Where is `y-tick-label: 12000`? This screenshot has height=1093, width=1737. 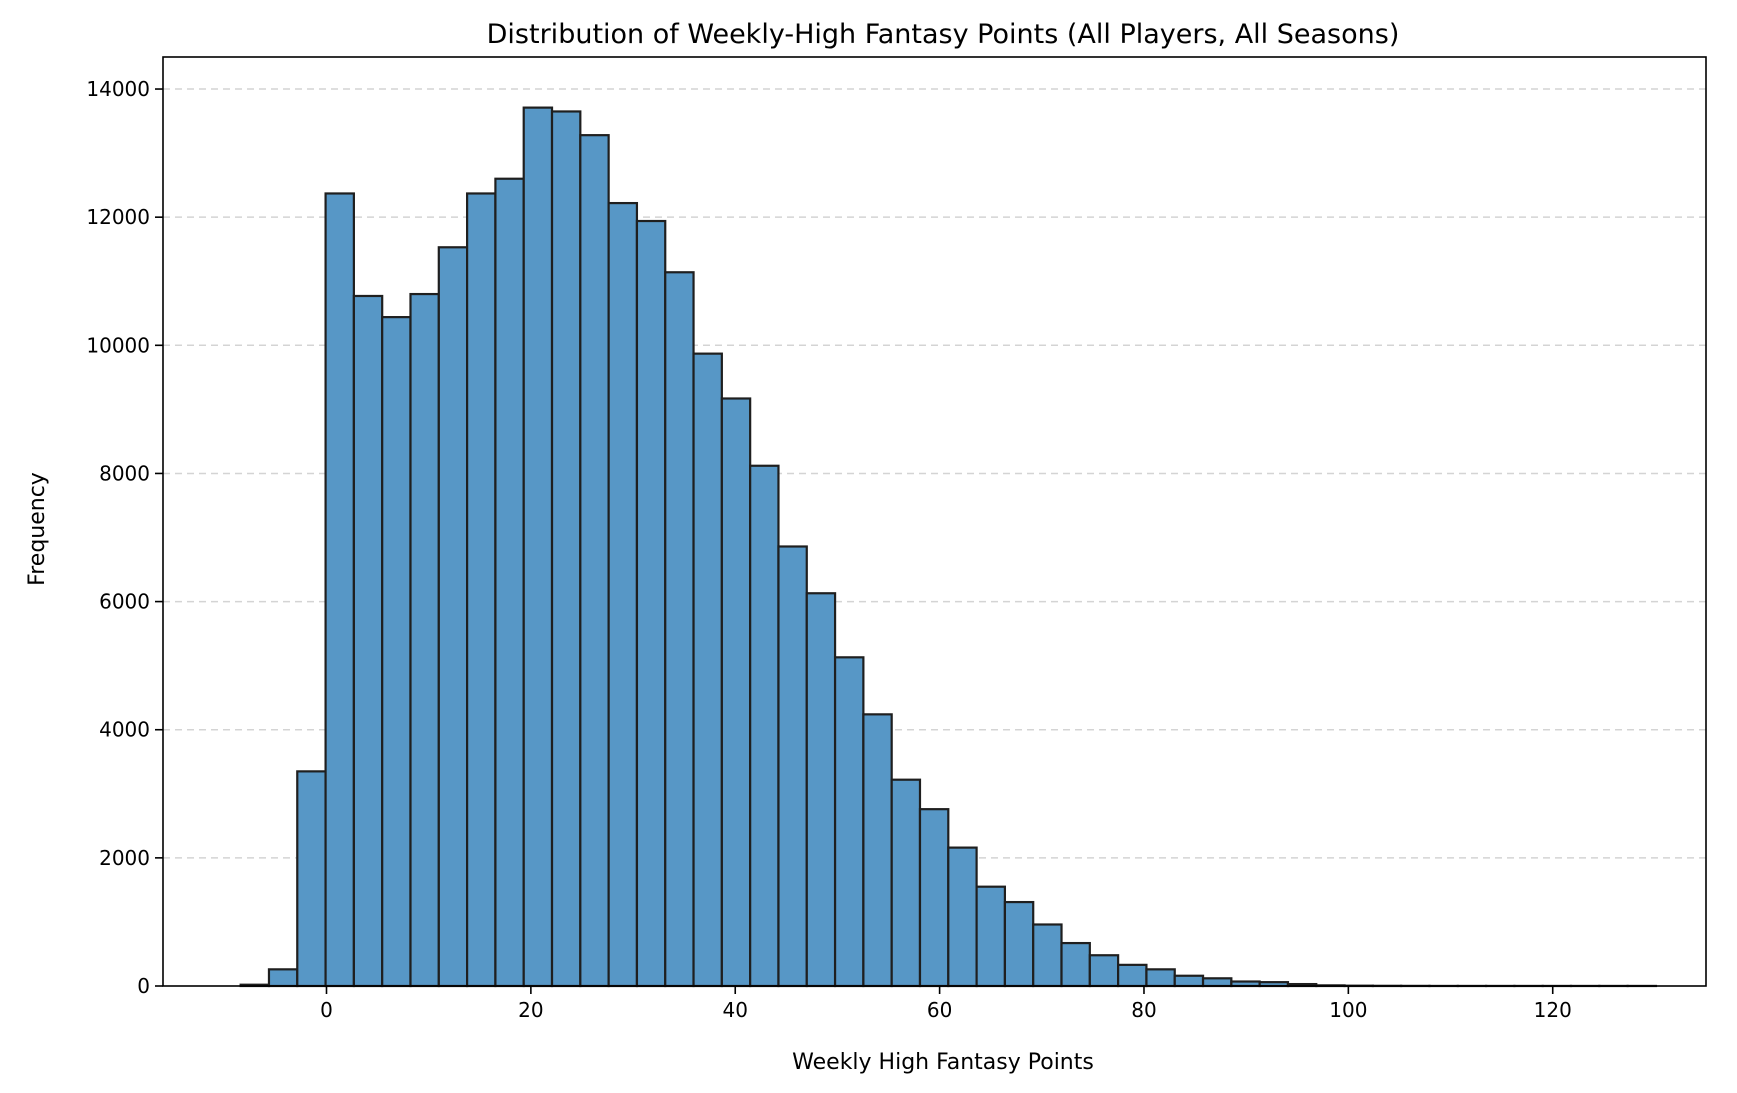
y-tick-label: 12000 is located at coordinates (118, 217).